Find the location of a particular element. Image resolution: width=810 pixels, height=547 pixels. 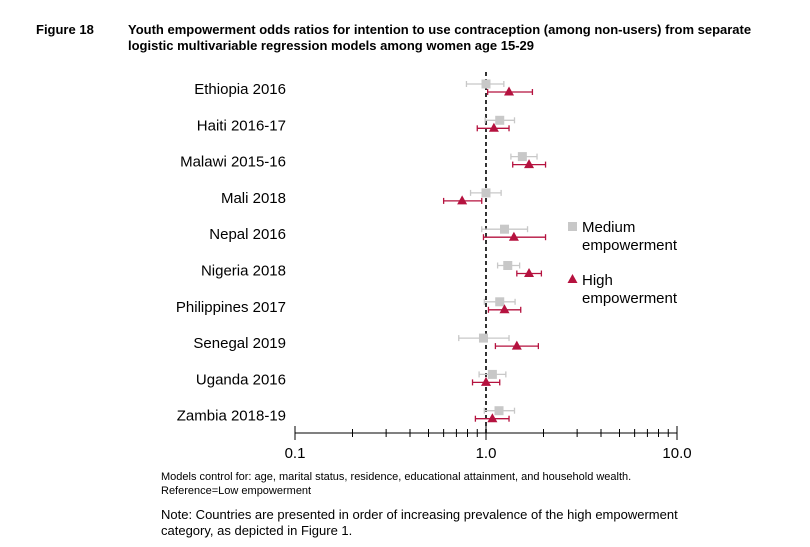

figure-label: Figure 18 is located at coordinates (65, 29).